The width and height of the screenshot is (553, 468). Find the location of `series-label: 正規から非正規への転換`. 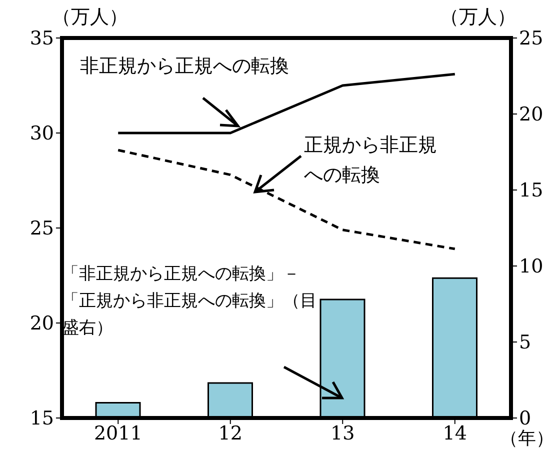

series-label: 正規から非正規への転換 is located at coordinates (371, 160).